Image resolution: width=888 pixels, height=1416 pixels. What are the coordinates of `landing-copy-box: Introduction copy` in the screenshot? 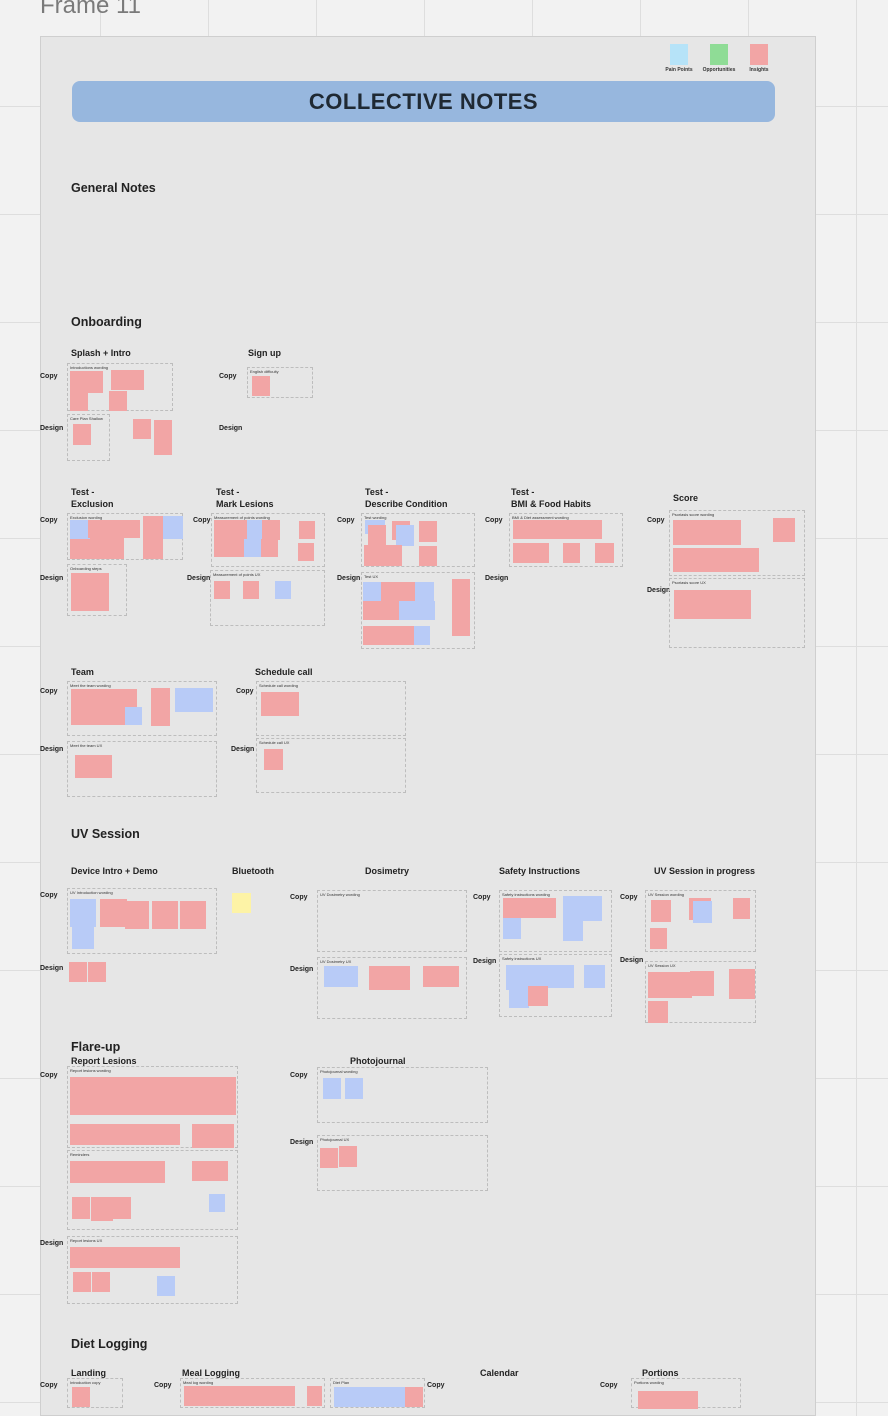 It's located at (95, 1393).